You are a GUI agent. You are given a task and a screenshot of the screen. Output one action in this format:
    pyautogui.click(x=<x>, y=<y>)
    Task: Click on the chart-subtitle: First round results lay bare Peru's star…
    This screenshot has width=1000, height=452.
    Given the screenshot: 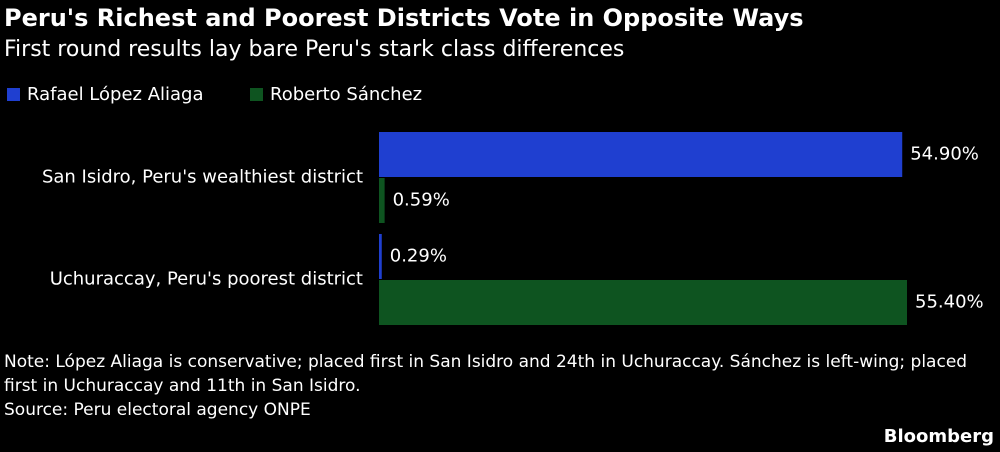 What is the action you would take?
    pyautogui.click(x=314, y=49)
    